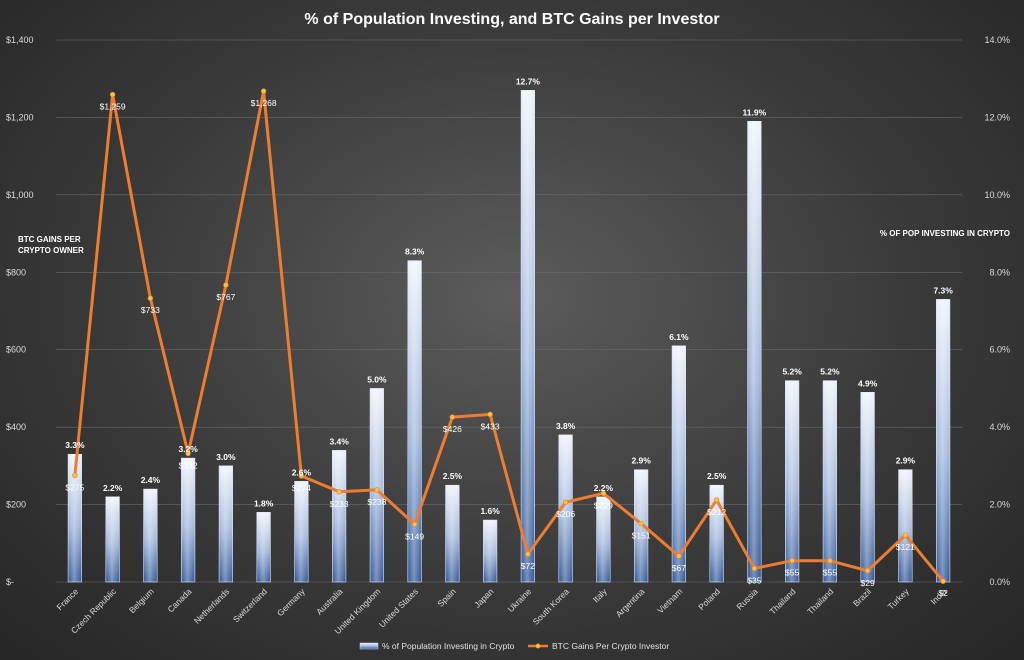 Image resolution: width=1024 pixels, height=660 pixels. I want to click on category-label: Ukraine, so click(520, 600).